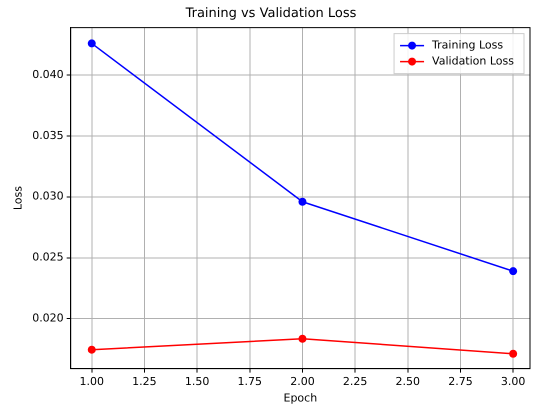 The height and width of the screenshot is (413, 534). What do you see at coordinates (48, 196) in the screenshot?
I see `y-tick-label: 0.030` at bounding box center [48, 196].